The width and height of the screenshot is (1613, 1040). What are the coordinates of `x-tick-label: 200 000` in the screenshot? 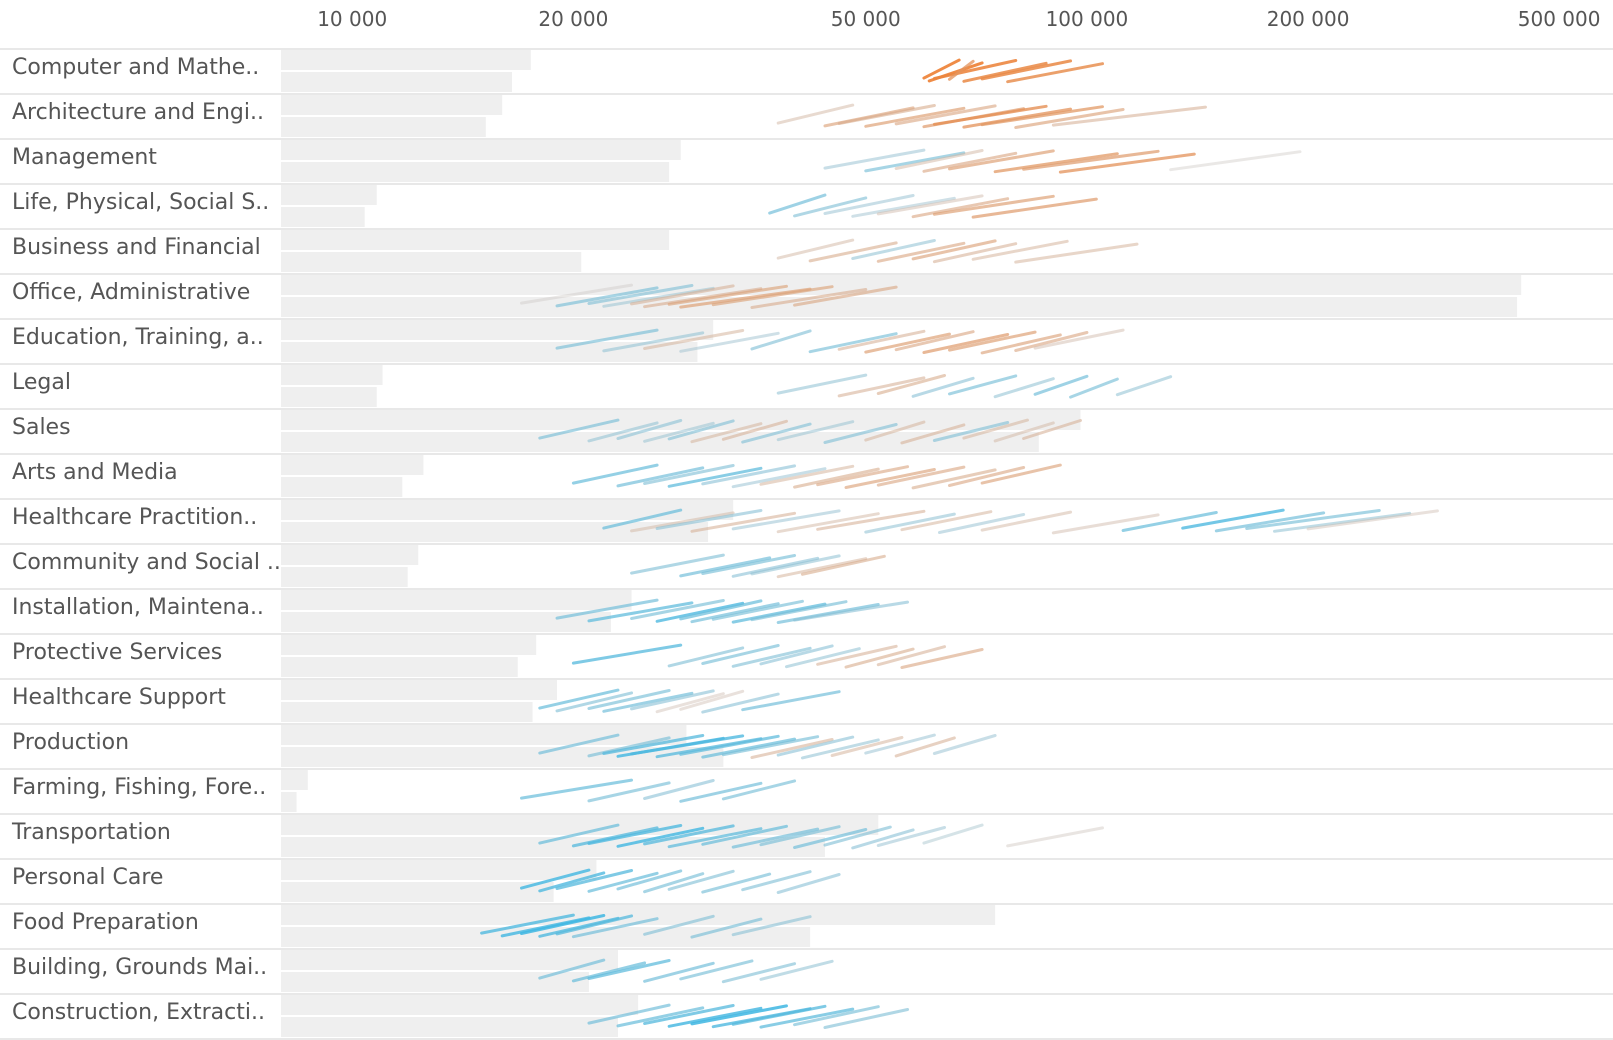 It's located at (1308, 19).